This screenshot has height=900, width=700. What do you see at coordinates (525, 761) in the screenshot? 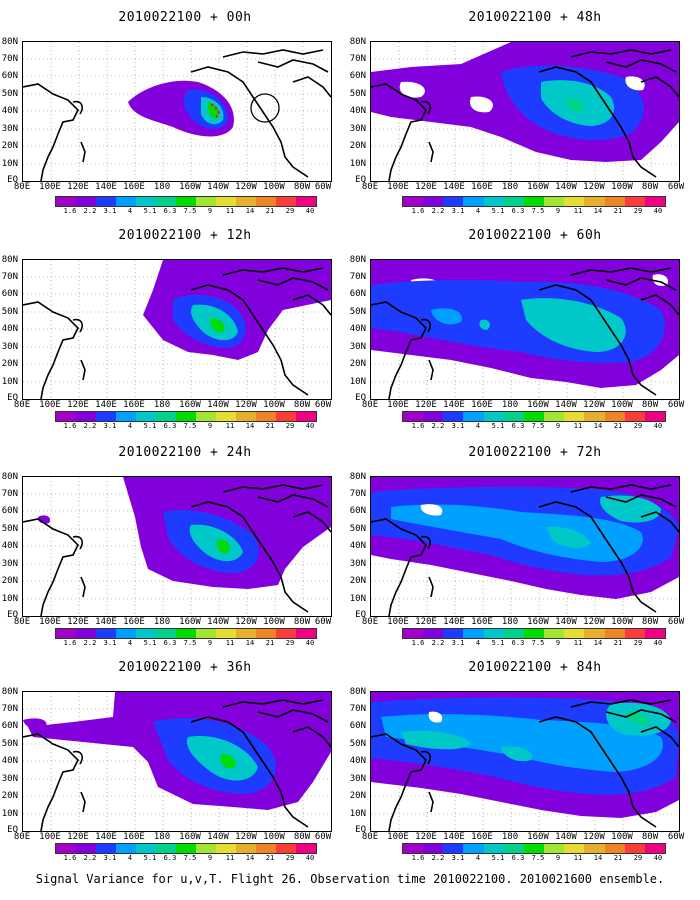
I see `map-panel-84h` at bounding box center [525, 761].